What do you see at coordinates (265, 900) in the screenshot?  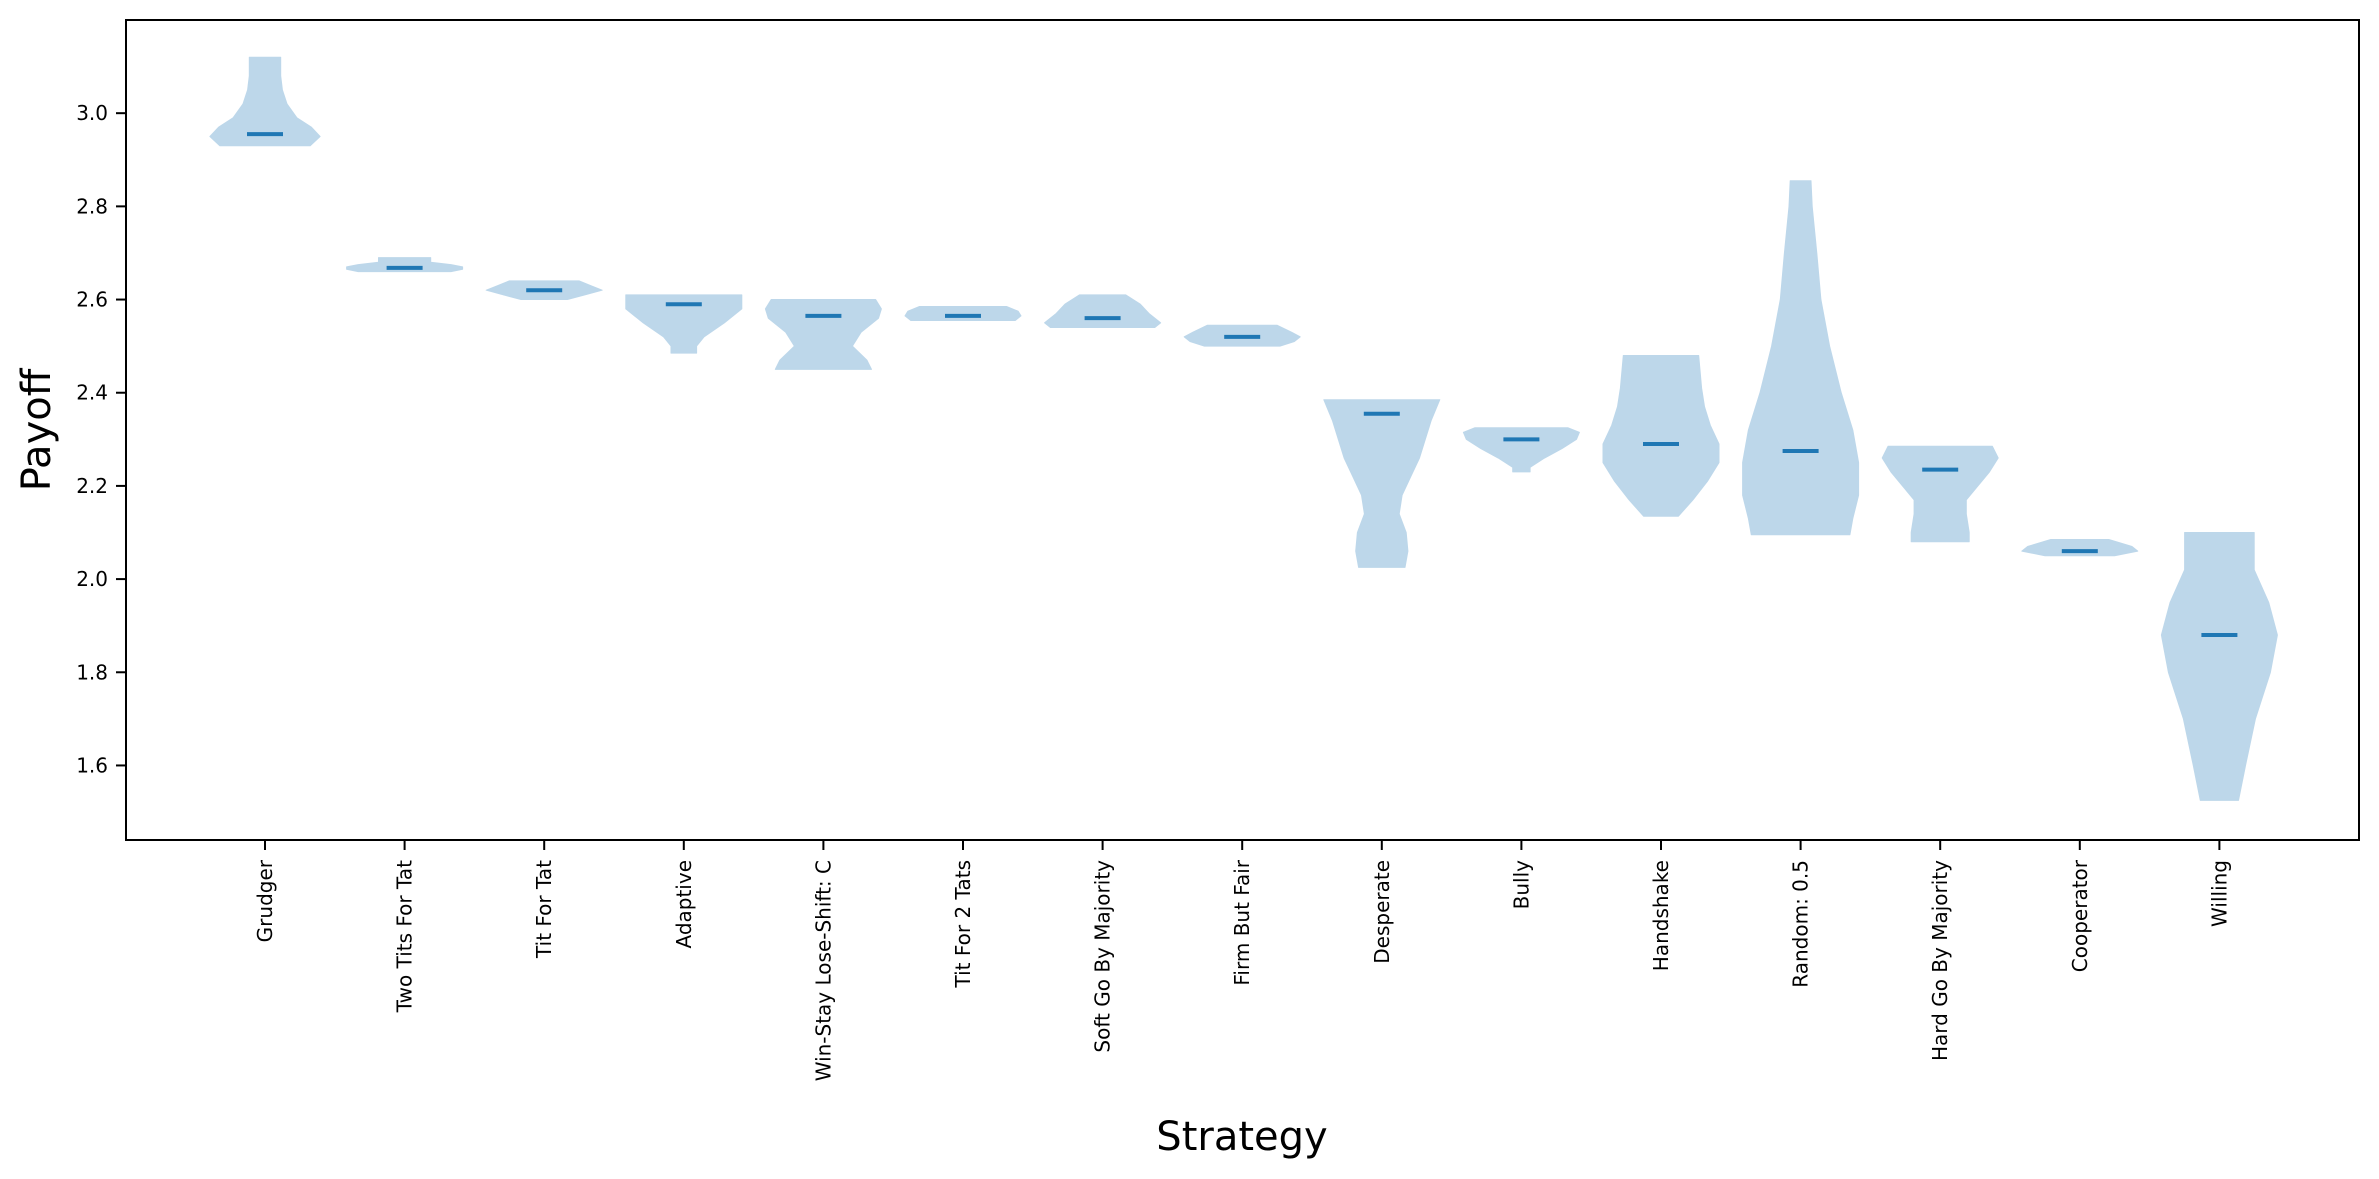 I see `x-tick-label: Grudger` at bounding box center [265, 900].